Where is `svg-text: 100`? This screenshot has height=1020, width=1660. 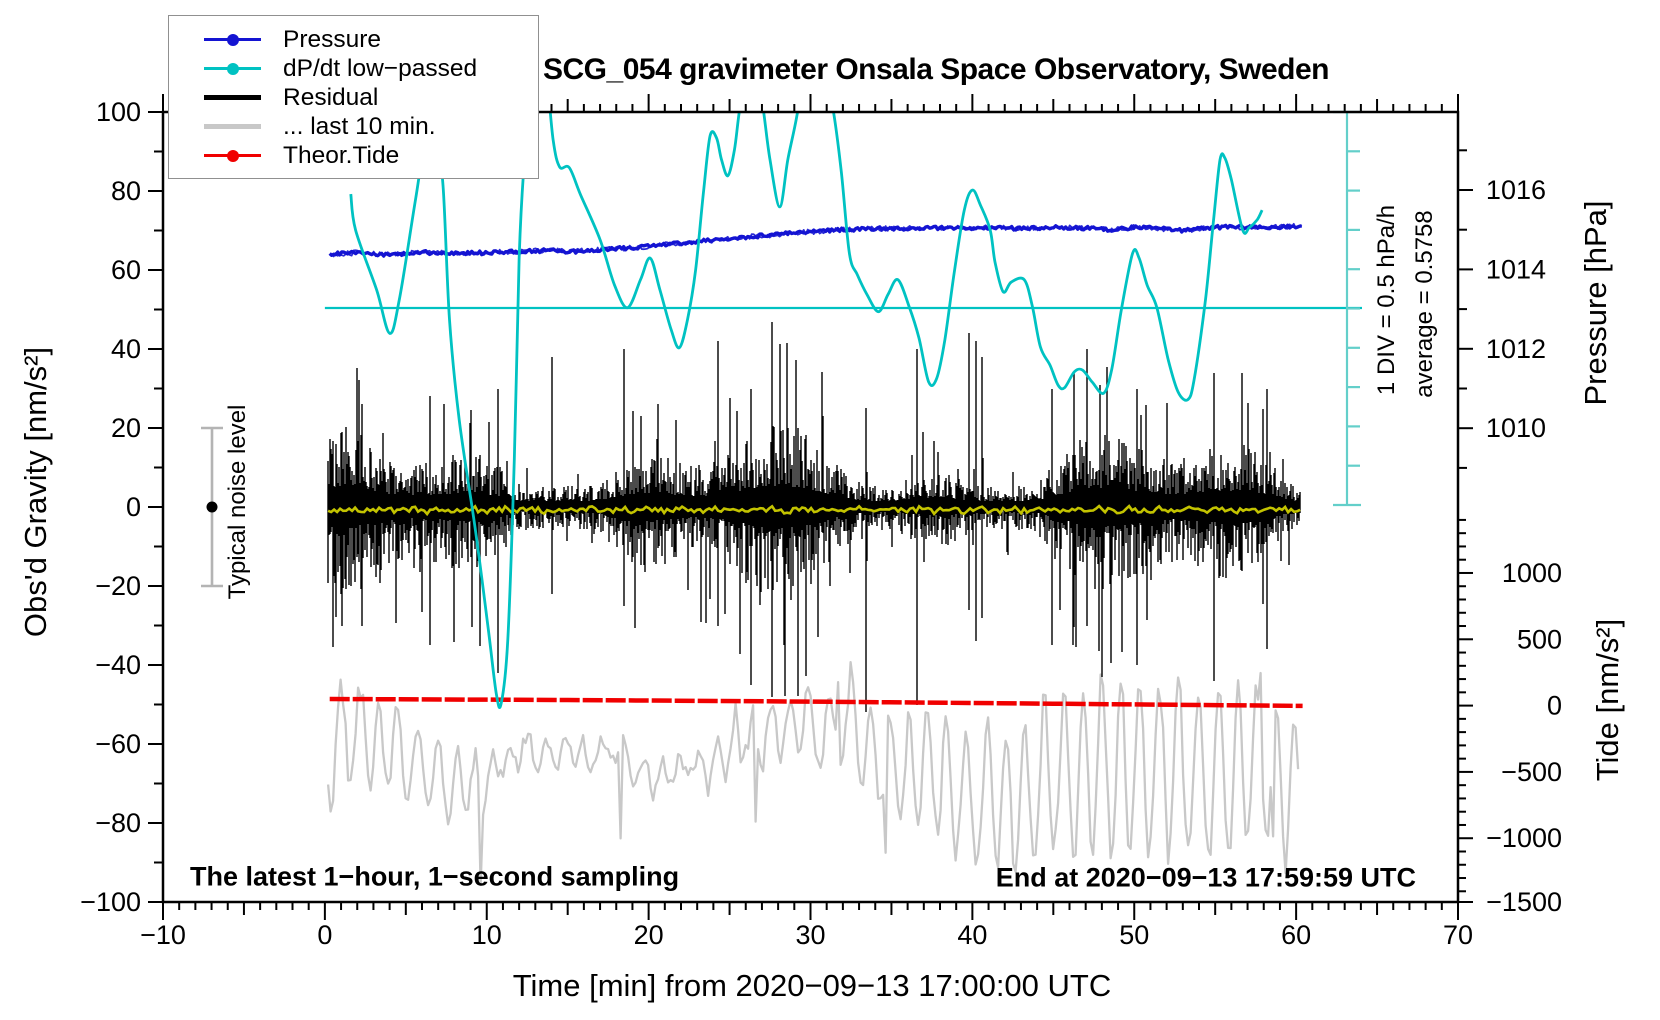
svg-text: 100 is located at coordinates (118, 112).